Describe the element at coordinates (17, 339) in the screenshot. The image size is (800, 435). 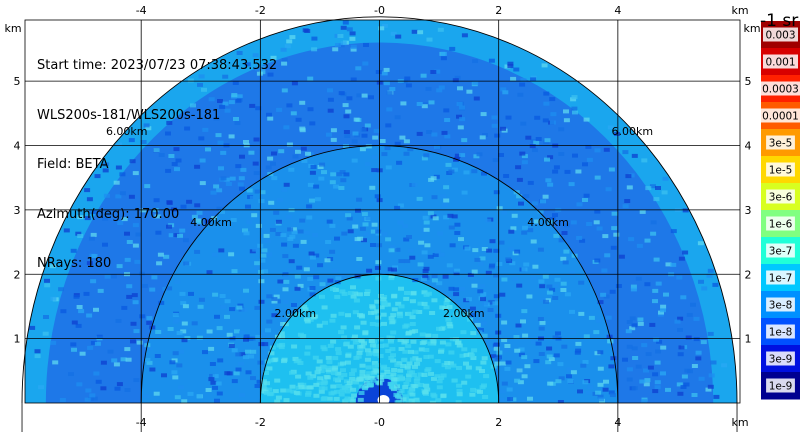
I see `y-tick-label-left: 1` at that location.